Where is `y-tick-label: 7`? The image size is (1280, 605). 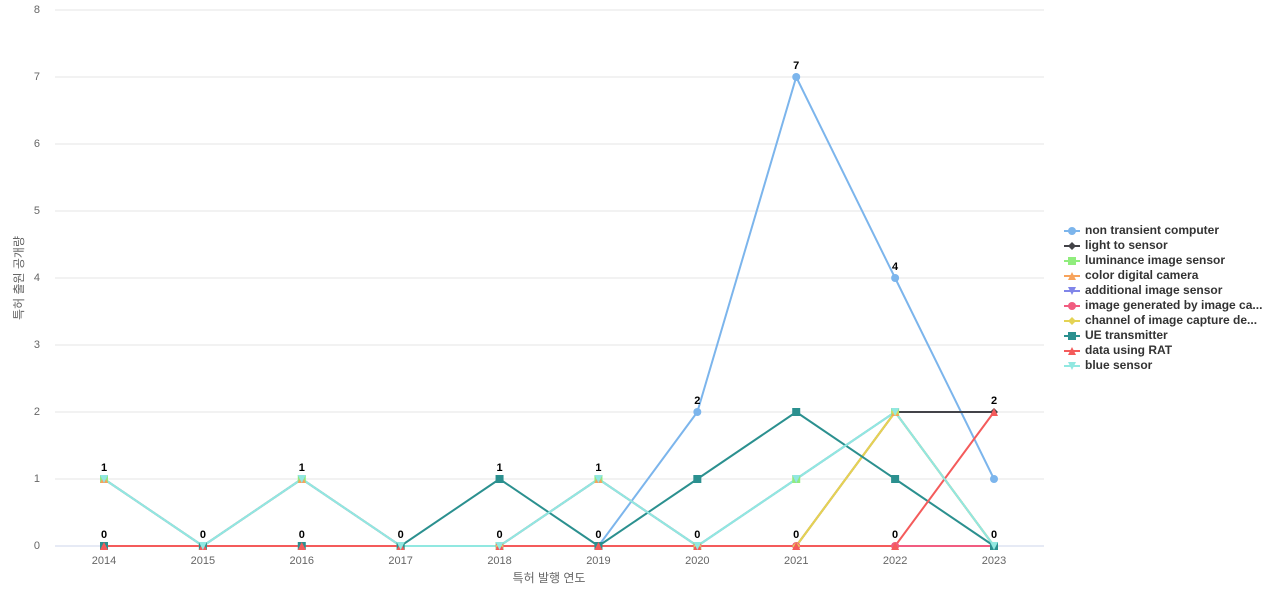
y-tick-label: 7 is located at coordinates (37, 77).